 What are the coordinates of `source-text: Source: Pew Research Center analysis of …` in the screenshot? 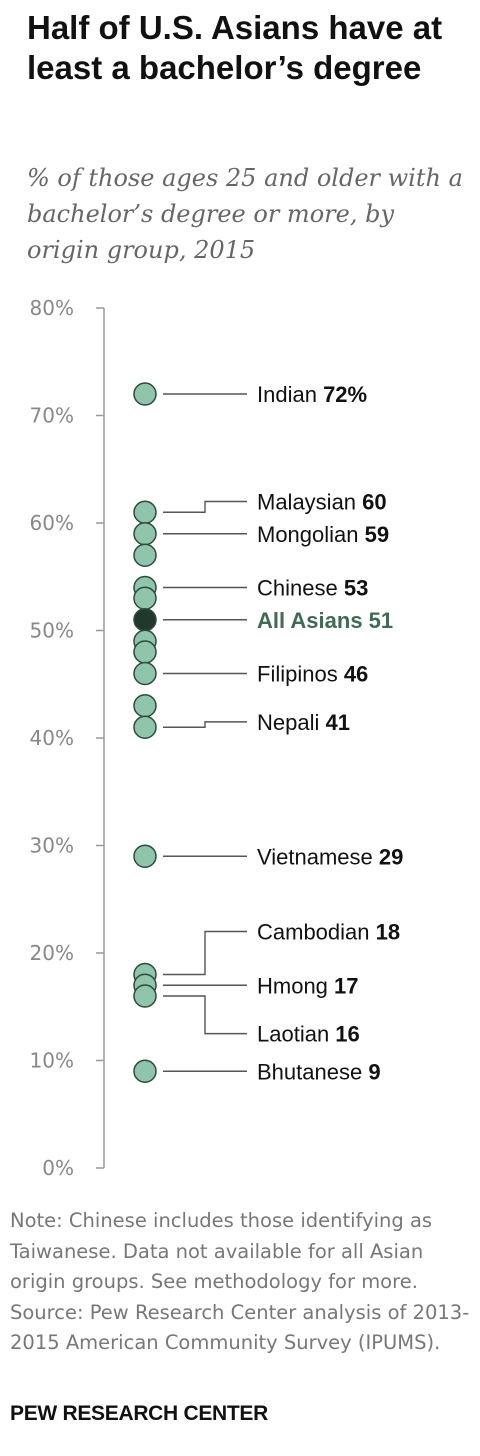 It's located at (240, 1327).